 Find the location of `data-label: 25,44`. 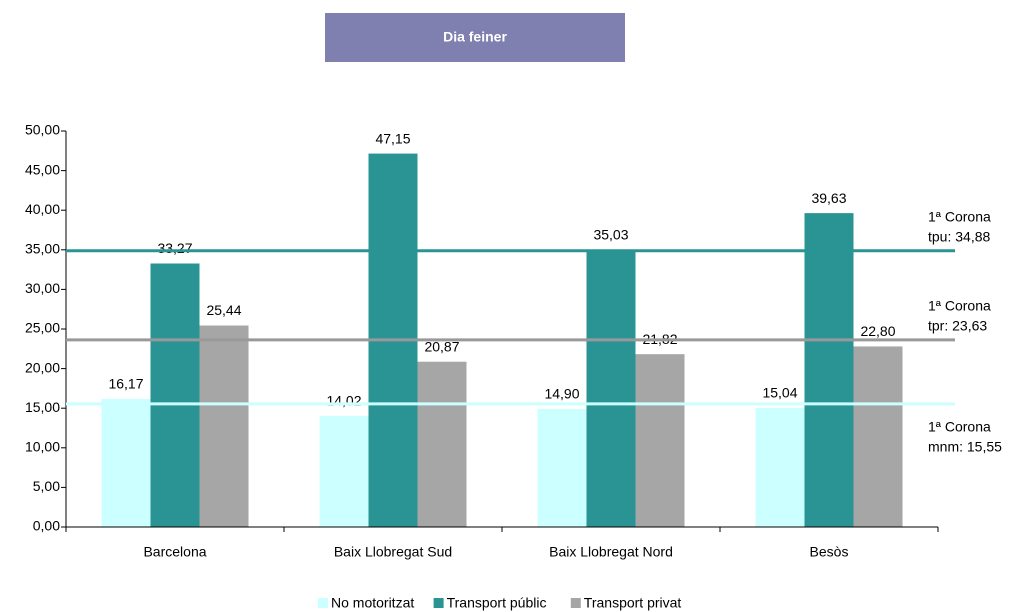

data-label: 25,44 is located at coordinates (223, 310).